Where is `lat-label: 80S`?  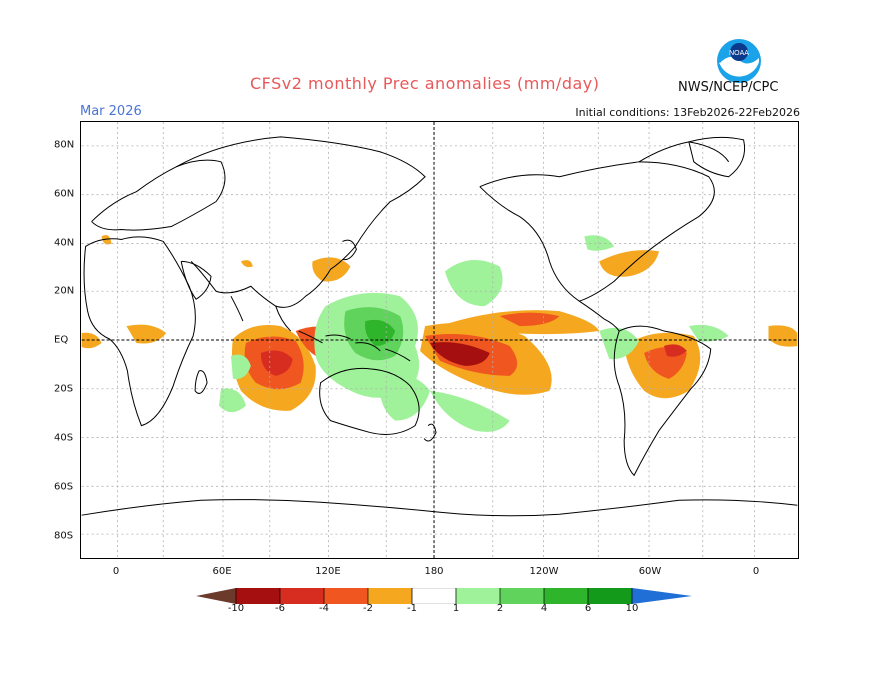 lat-label: 80S is located at coordinates (64, 536).